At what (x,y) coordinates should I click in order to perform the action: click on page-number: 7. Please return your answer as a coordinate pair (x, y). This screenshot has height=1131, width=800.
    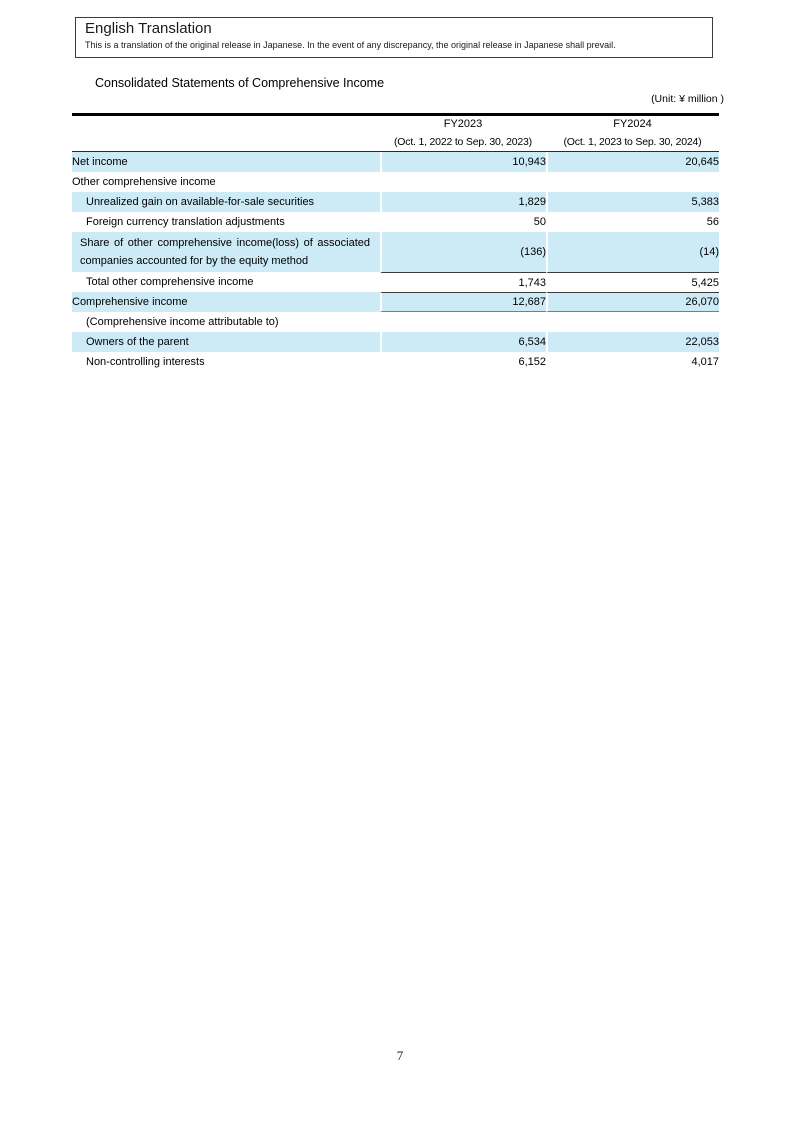
    Looking at the image, I should click on (400, 1055).